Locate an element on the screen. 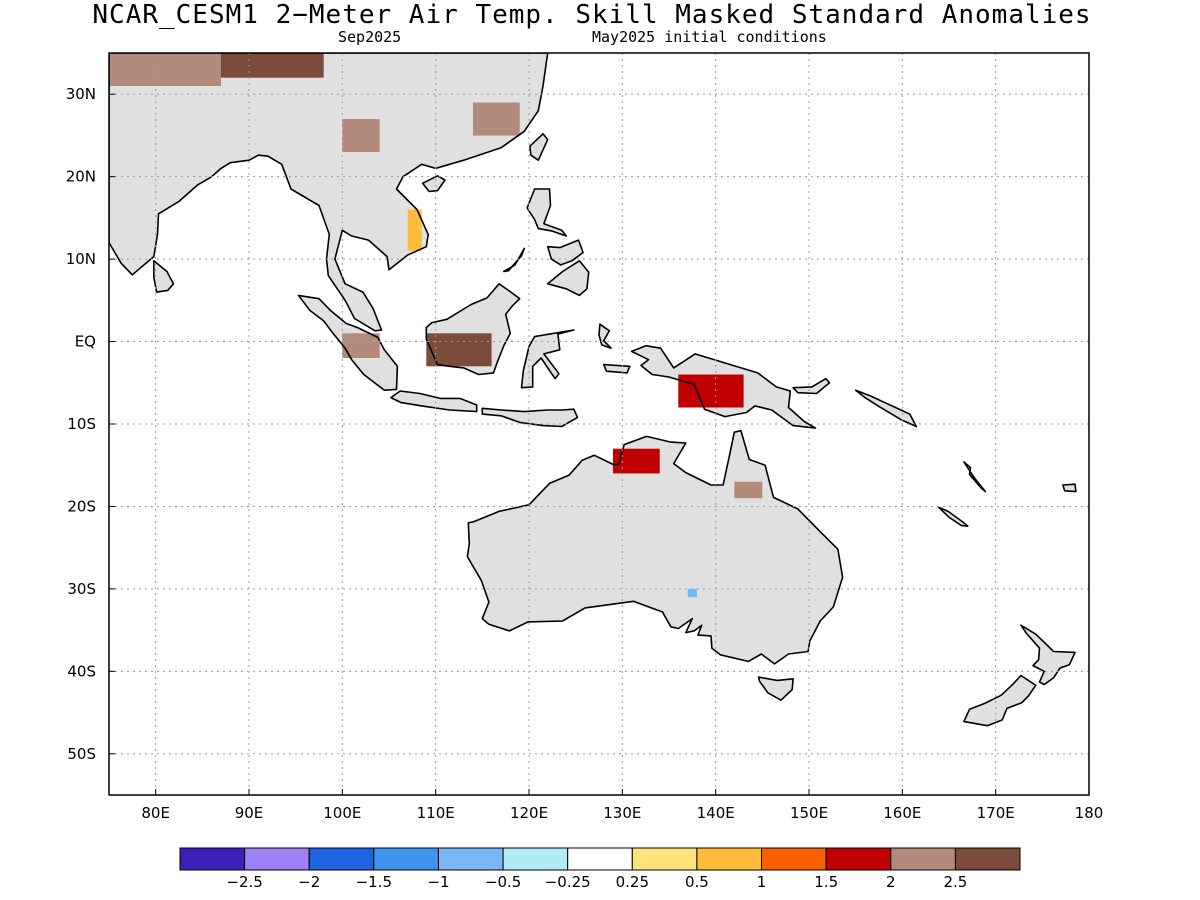 Image resolution: width=1200 pixels, height=900 pixels. coast-palawan is located at coordinates (514, 260).